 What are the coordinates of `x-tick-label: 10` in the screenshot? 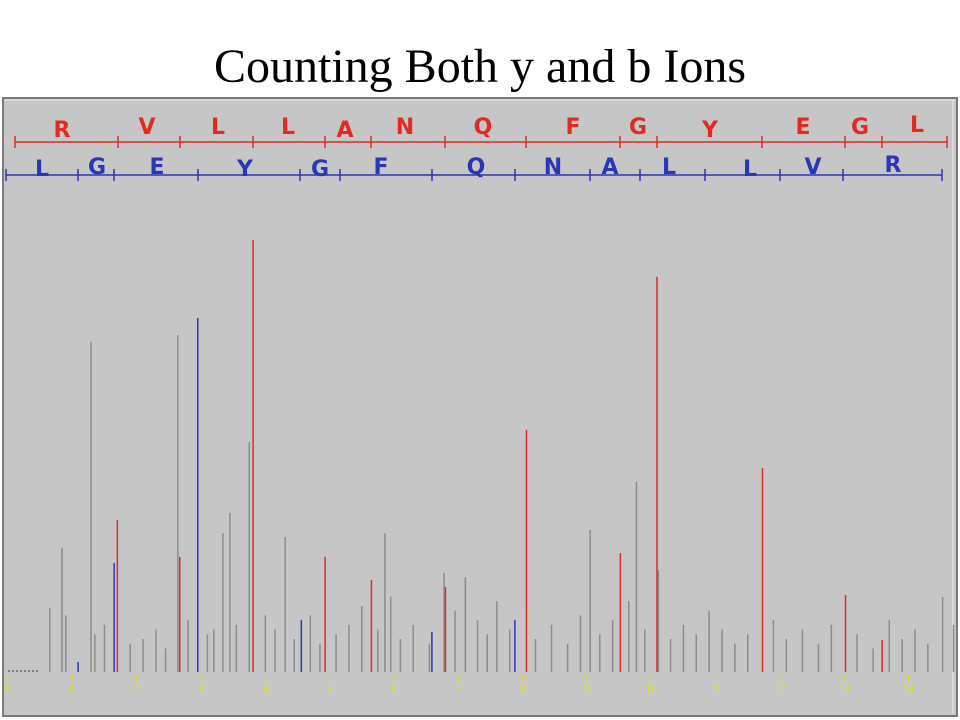 It's located at (652, 689).